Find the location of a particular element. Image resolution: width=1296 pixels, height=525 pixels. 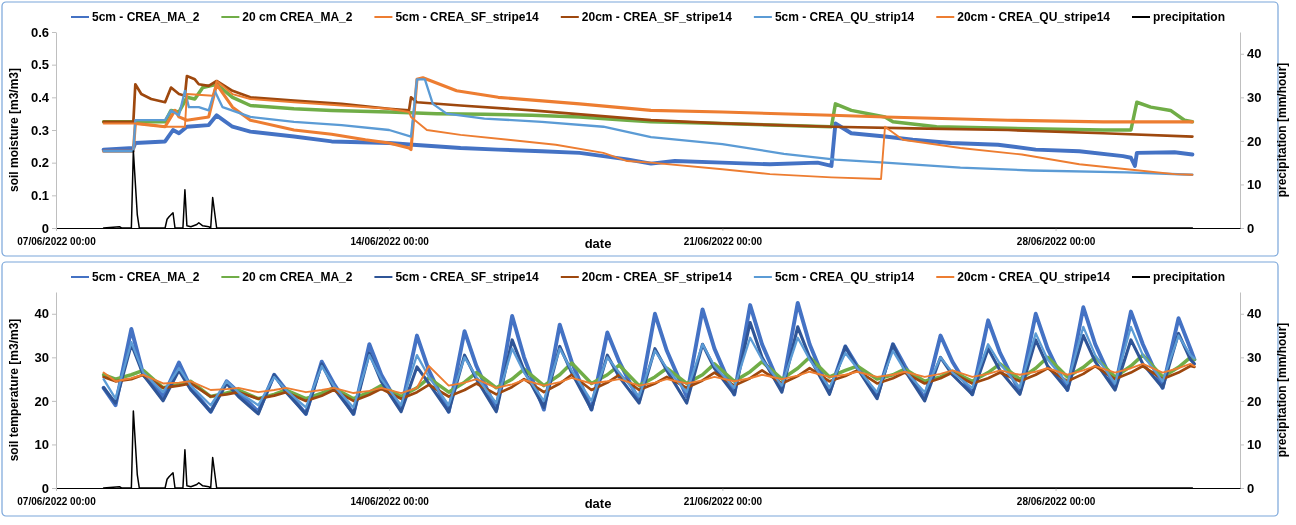

y-tick-label: 0.2 is located at coordinates (39, 163).